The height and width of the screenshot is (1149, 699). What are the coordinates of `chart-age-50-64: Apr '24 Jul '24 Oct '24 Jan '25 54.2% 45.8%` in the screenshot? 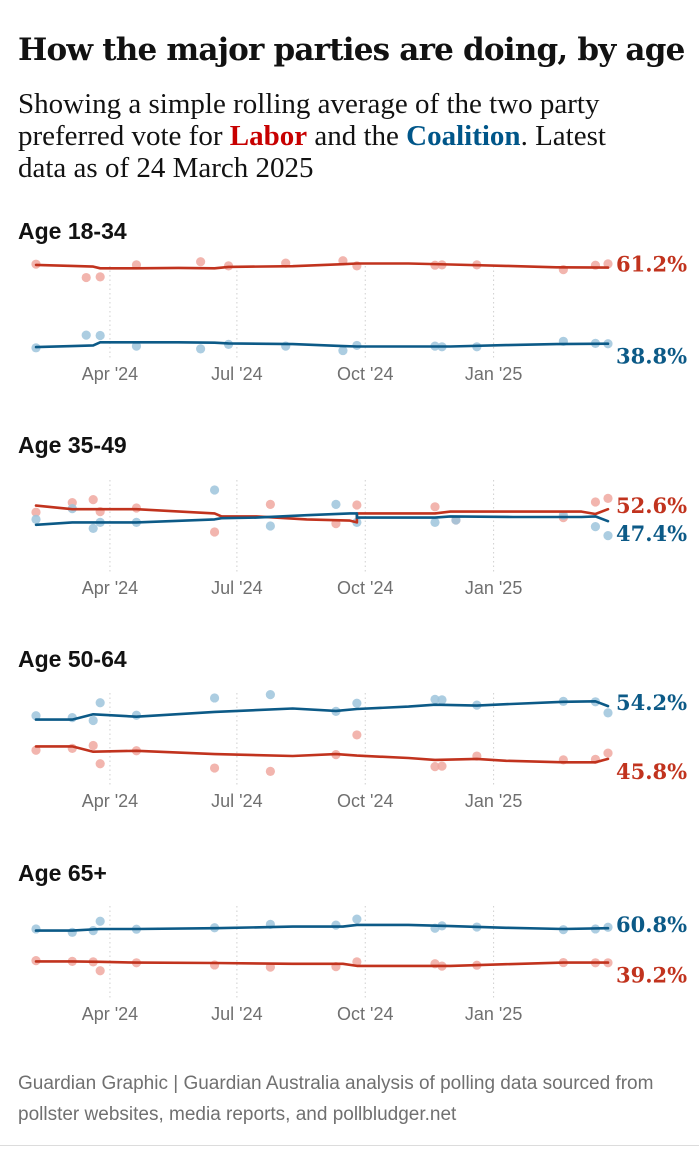 It's located at (359, 750).